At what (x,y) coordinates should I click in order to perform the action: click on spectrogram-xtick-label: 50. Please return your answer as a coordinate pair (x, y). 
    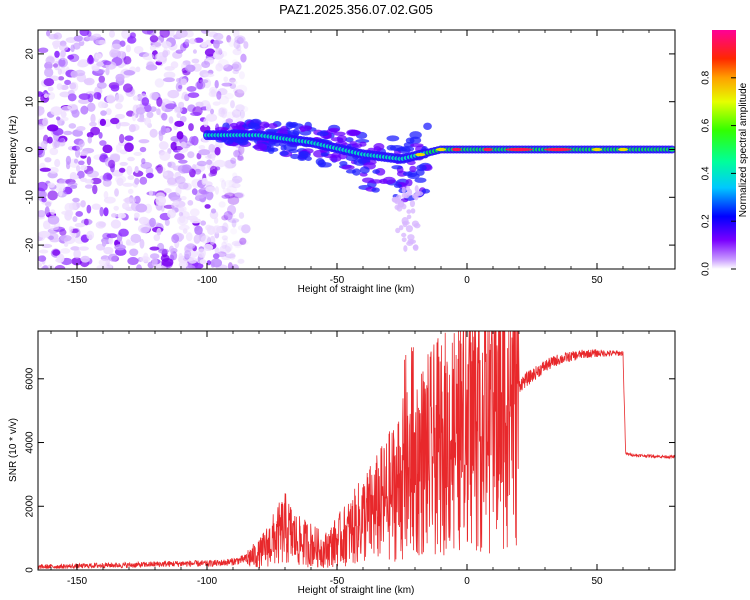
    Looking at the image, I should click on (597, 280).